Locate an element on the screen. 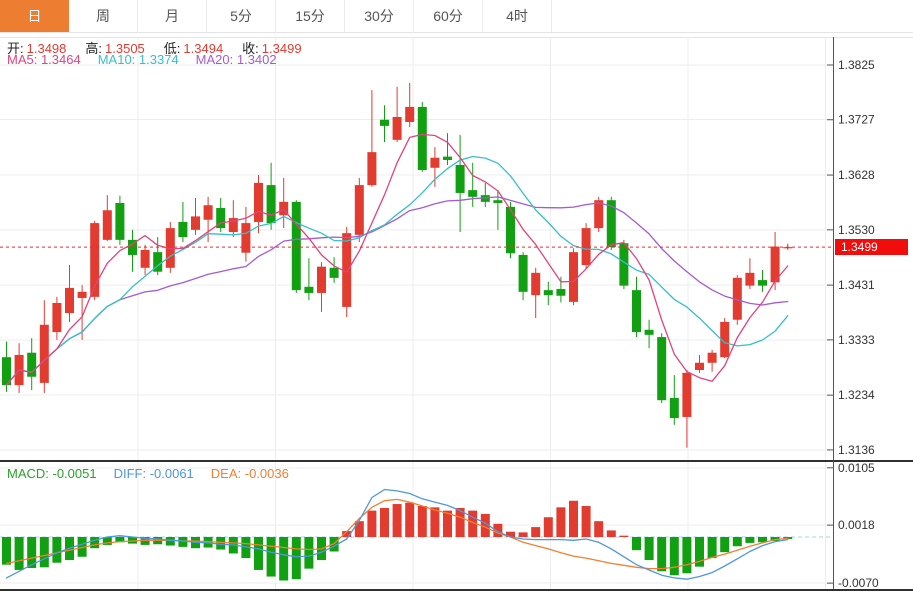  macd-item-macd: MACD: -0.0051 is located at coordinates (52, 473).